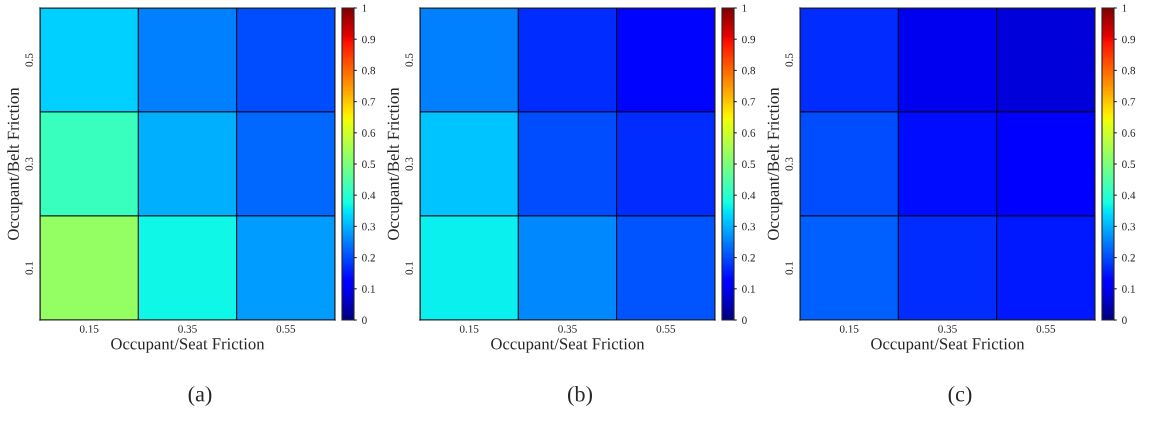  What do you see at coordinates (960, 396) in the screenshot?
I see `text: (c)` at bounding box center [960, 396].